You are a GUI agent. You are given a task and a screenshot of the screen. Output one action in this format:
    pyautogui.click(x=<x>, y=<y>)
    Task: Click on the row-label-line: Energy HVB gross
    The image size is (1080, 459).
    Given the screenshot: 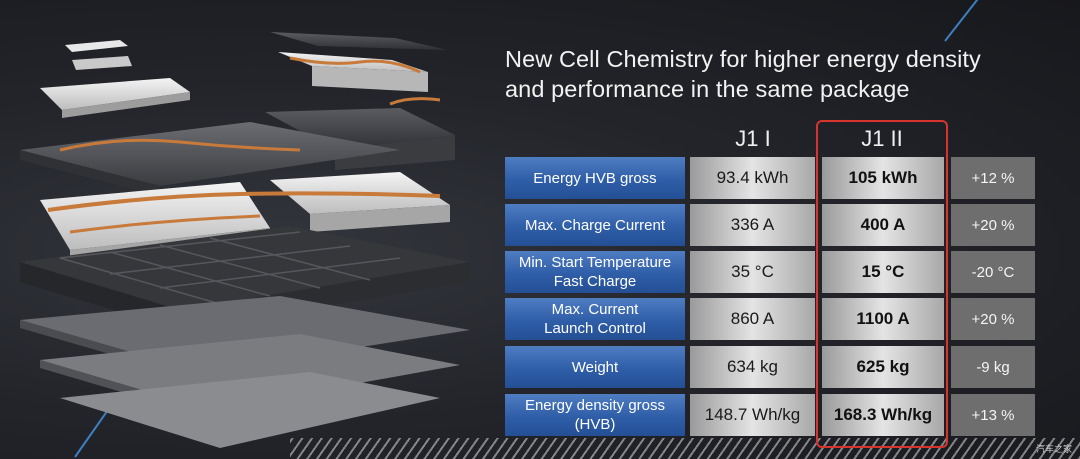 What is the action you would take?
    pyautogui.click(x=595, y=178)
    